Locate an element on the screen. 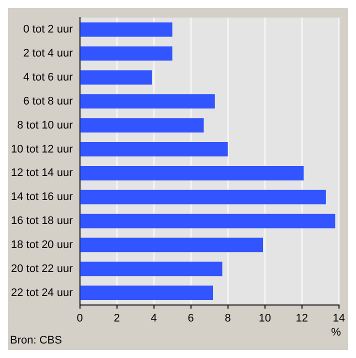  y-tick-label: 0 tot 2 uur is located at coordinates (48, 30).